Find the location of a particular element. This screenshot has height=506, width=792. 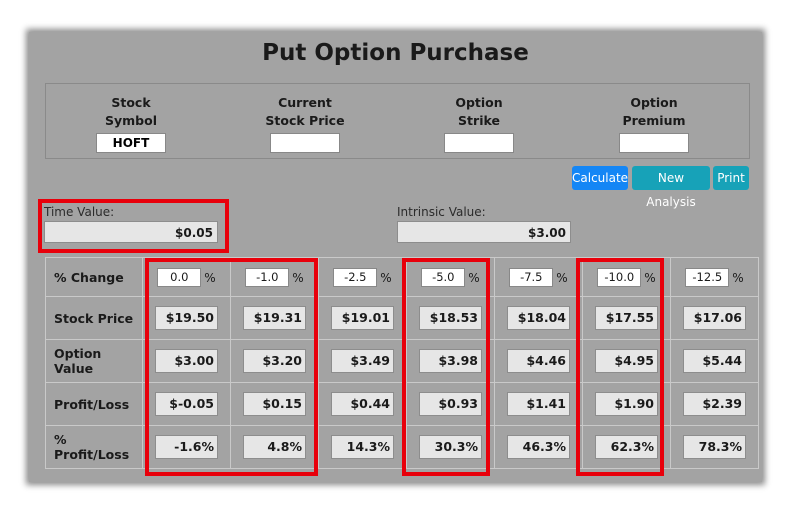

pct-profit-loss-value: 62.3% is located at coordinates (626, 447).